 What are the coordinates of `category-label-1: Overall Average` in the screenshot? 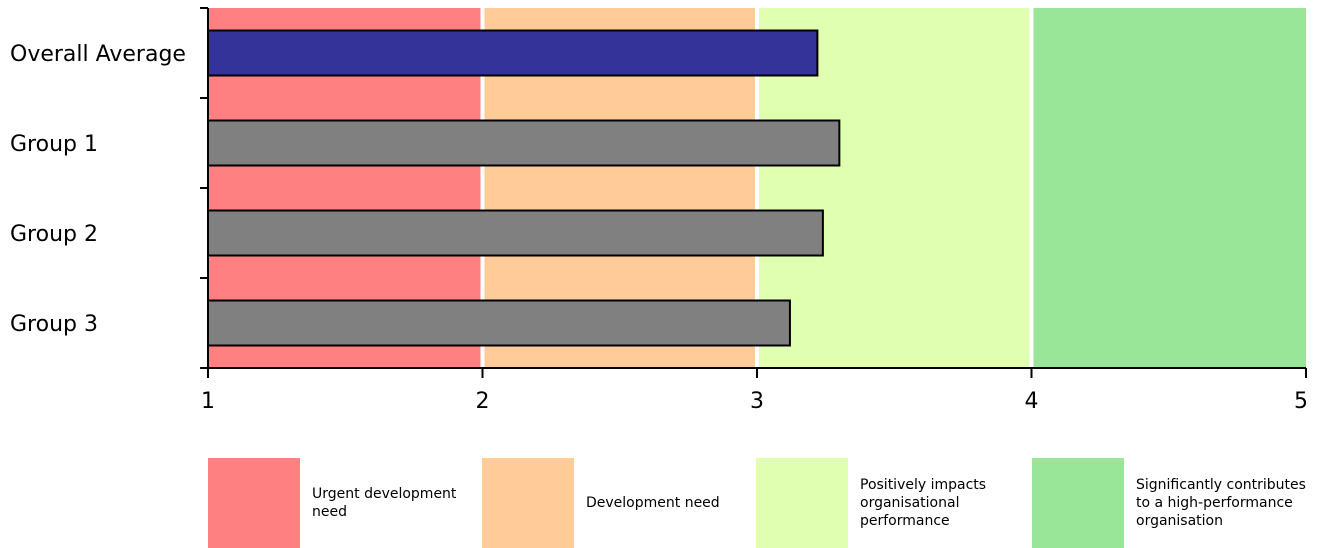 It's located at (98, 54).